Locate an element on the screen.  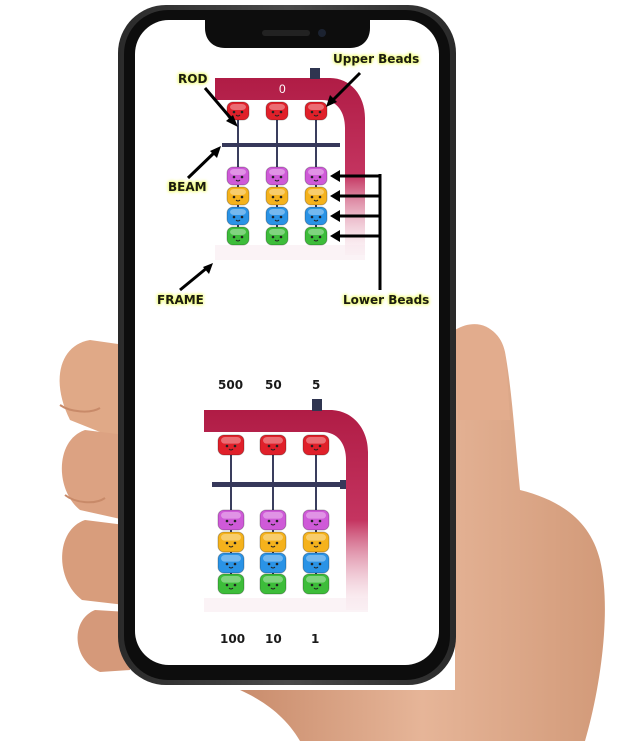
abacus-bottom is located at coordinates (286, 505).